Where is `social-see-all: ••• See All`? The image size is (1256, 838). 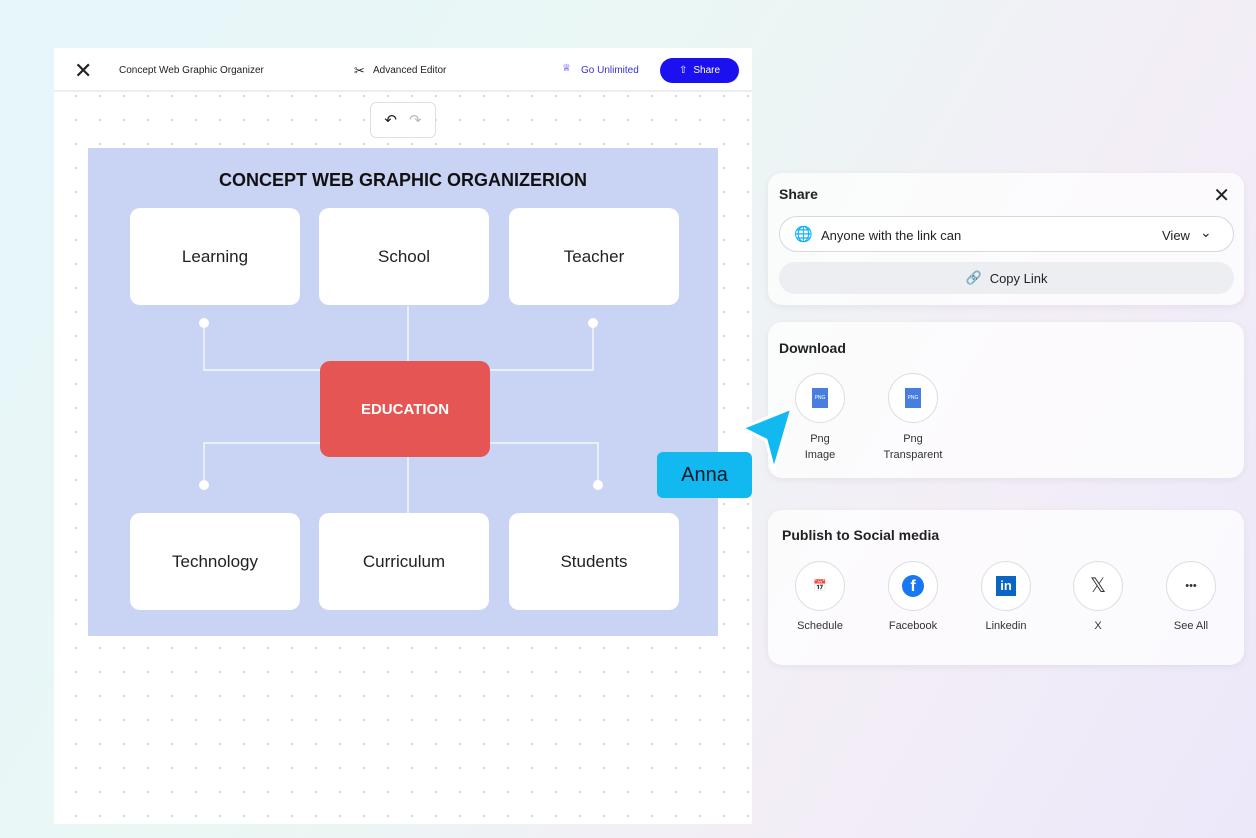
social-see-all: ••• See All is located at coordinates (1191, 597).